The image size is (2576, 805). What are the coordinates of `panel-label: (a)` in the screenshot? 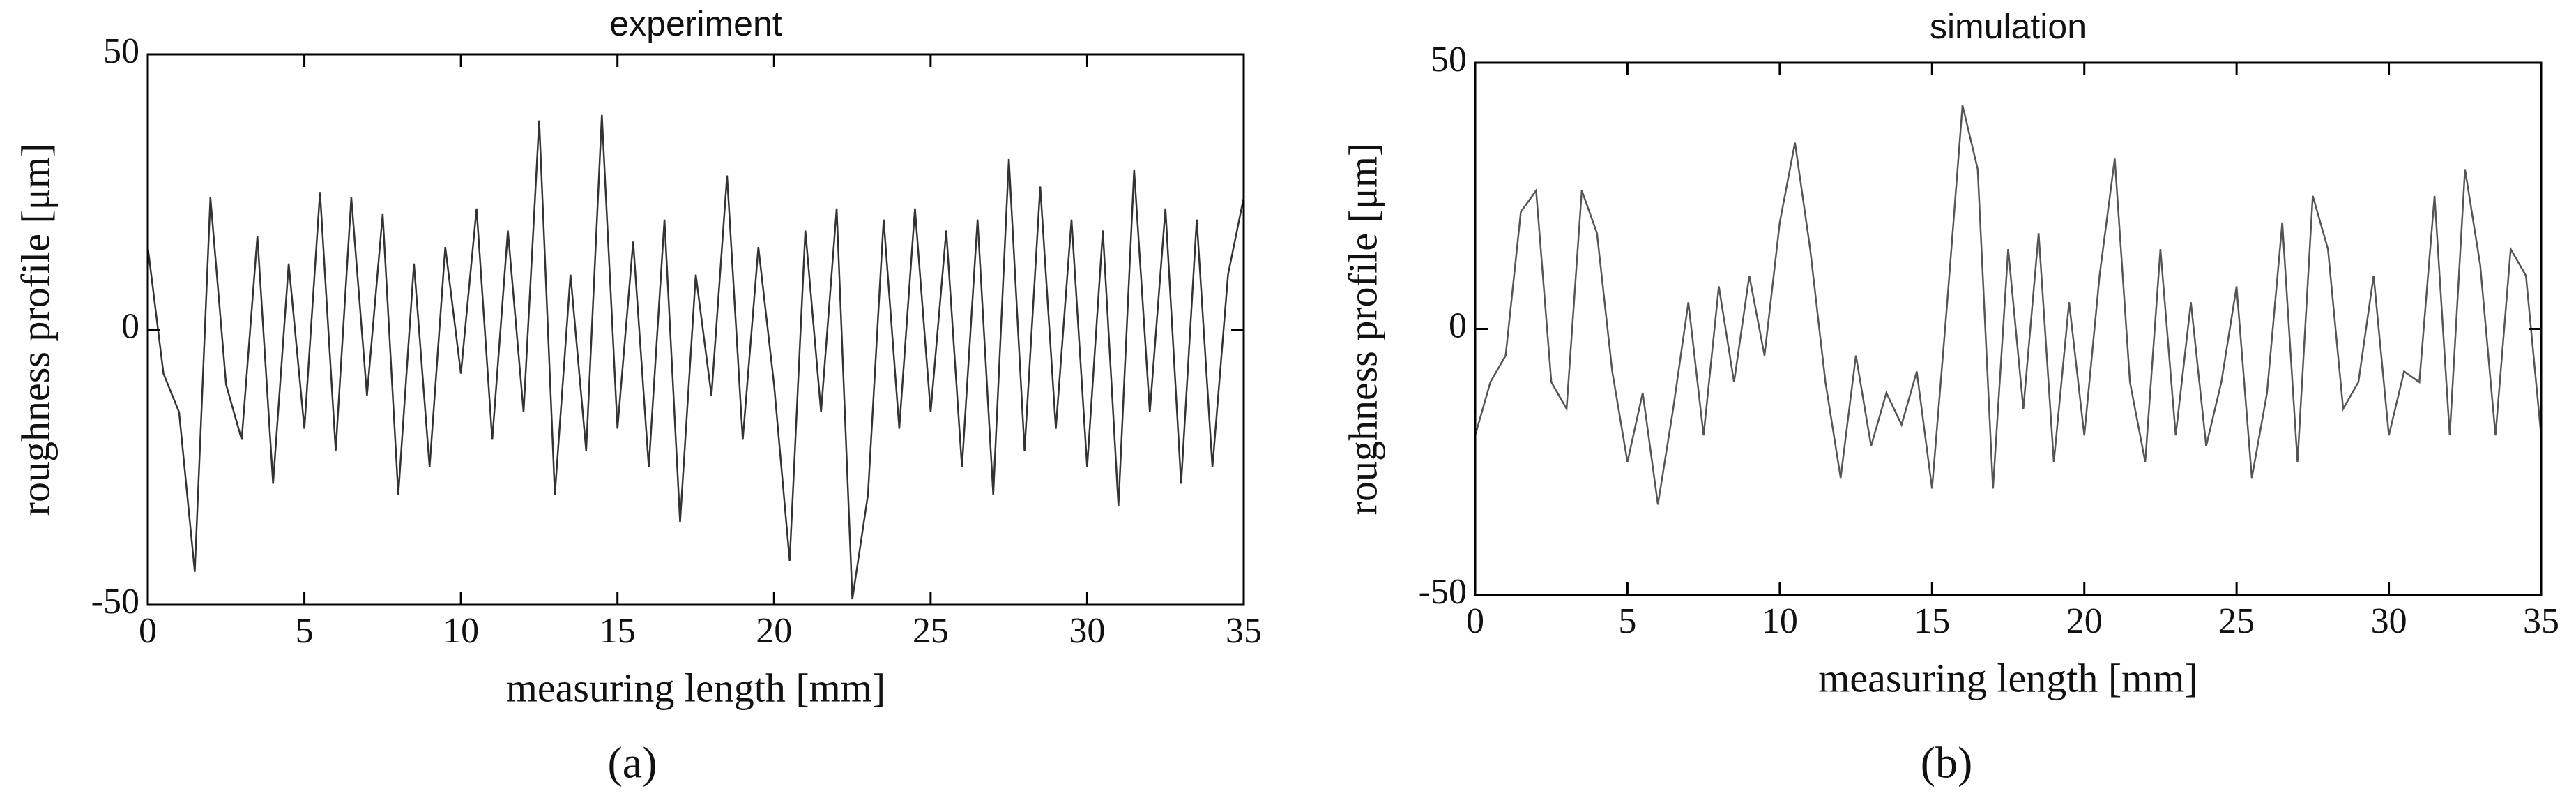 It's located at (632, 763).